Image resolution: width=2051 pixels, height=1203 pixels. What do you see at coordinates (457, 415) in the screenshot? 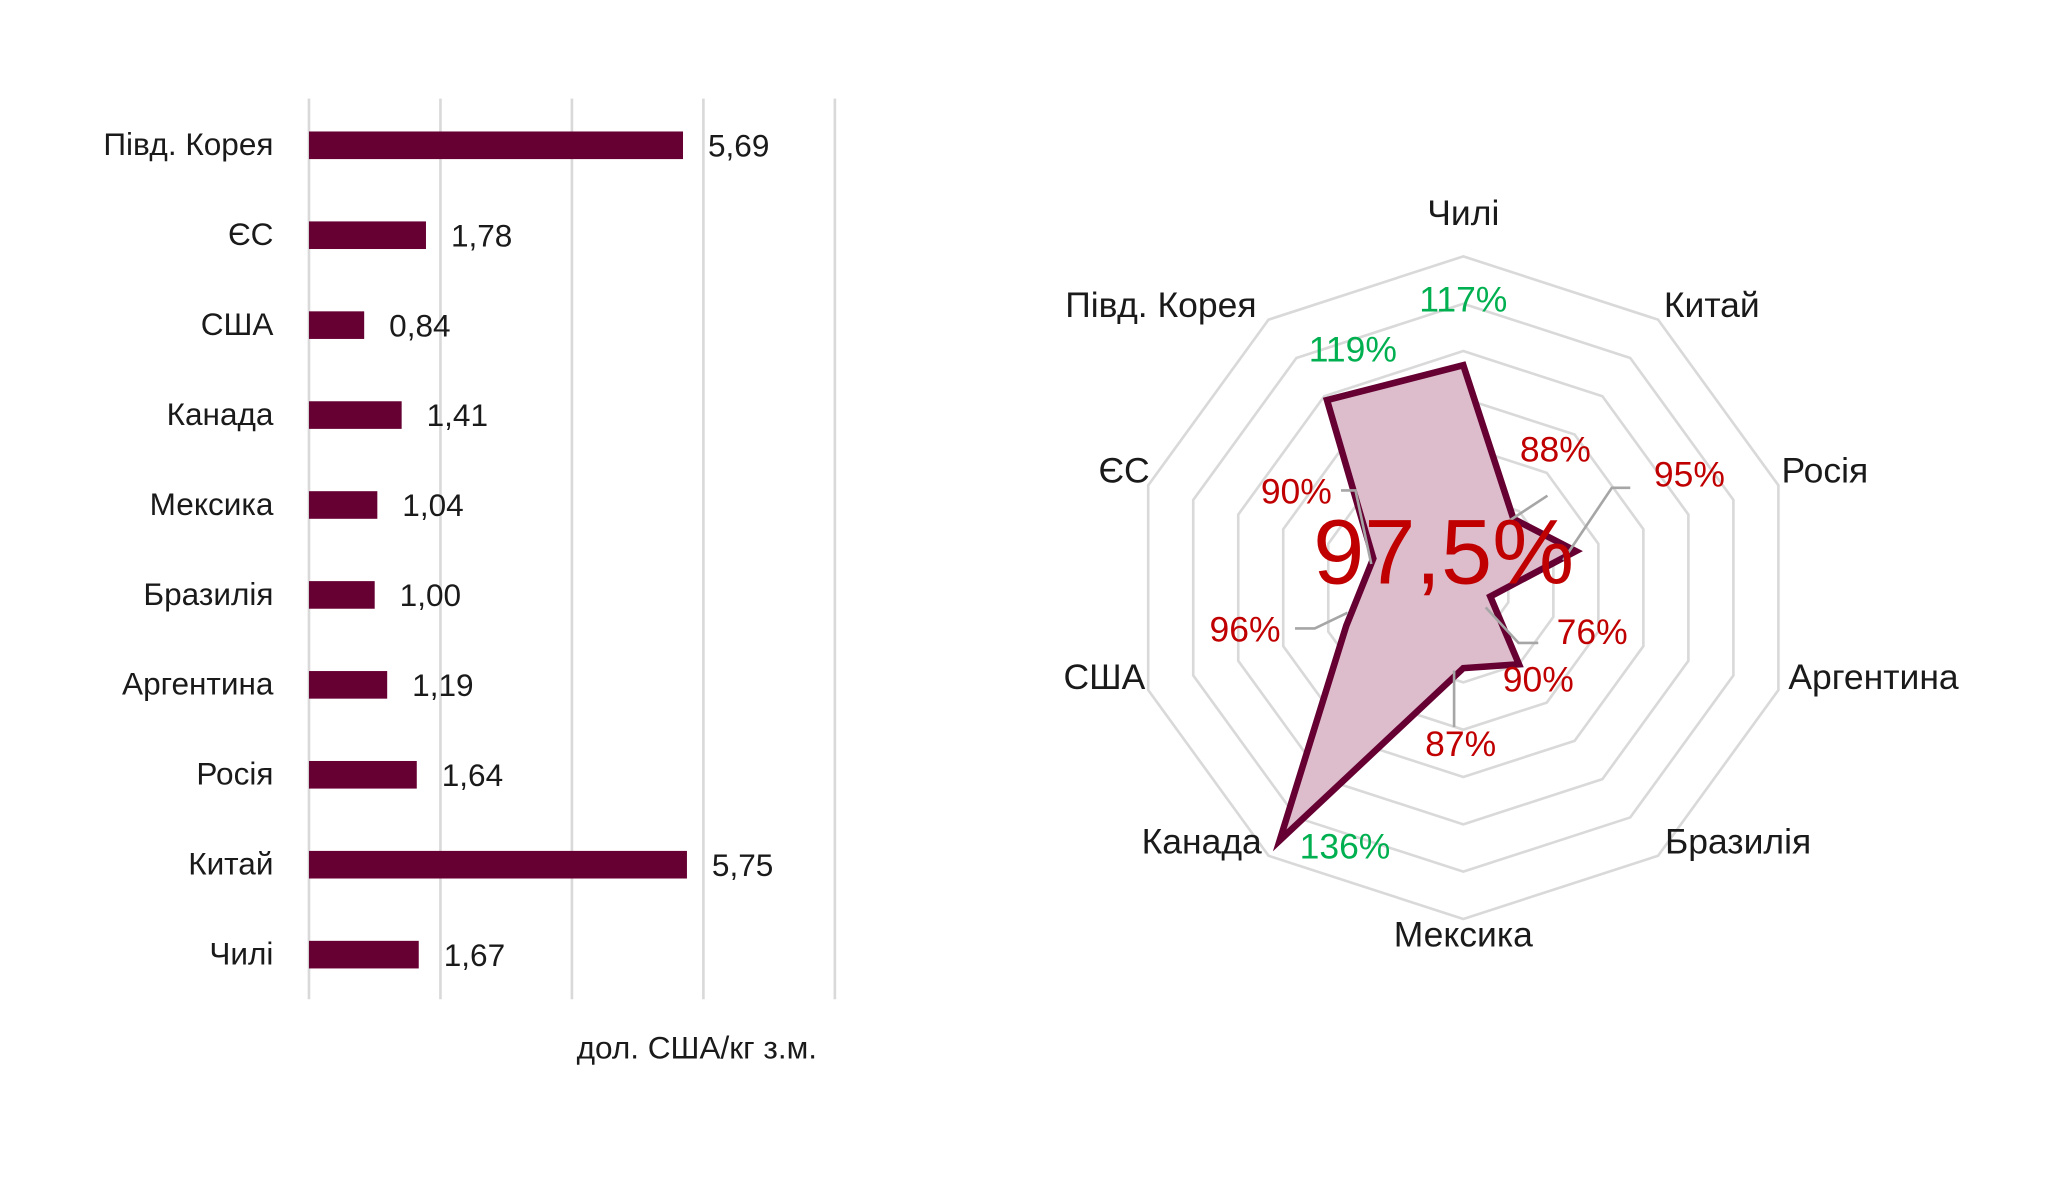
I see `data-label: 1,41` at bounding box center [457, 415].